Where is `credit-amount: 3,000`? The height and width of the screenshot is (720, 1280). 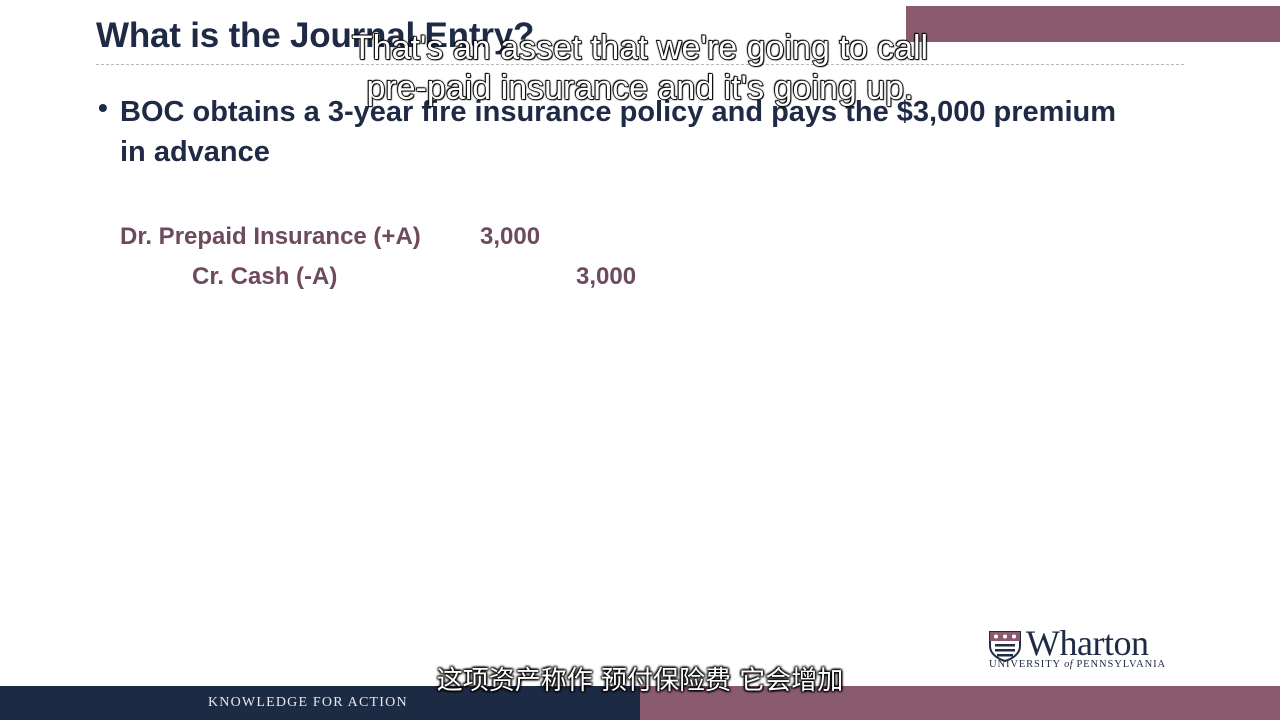
credit-amount: 3,000 is located at coordinates (606, 276).